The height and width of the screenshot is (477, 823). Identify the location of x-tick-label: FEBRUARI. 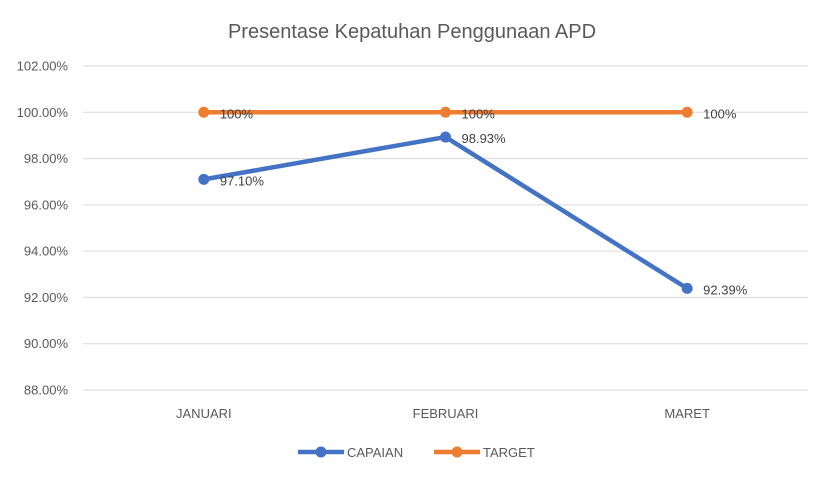
(446, 413).